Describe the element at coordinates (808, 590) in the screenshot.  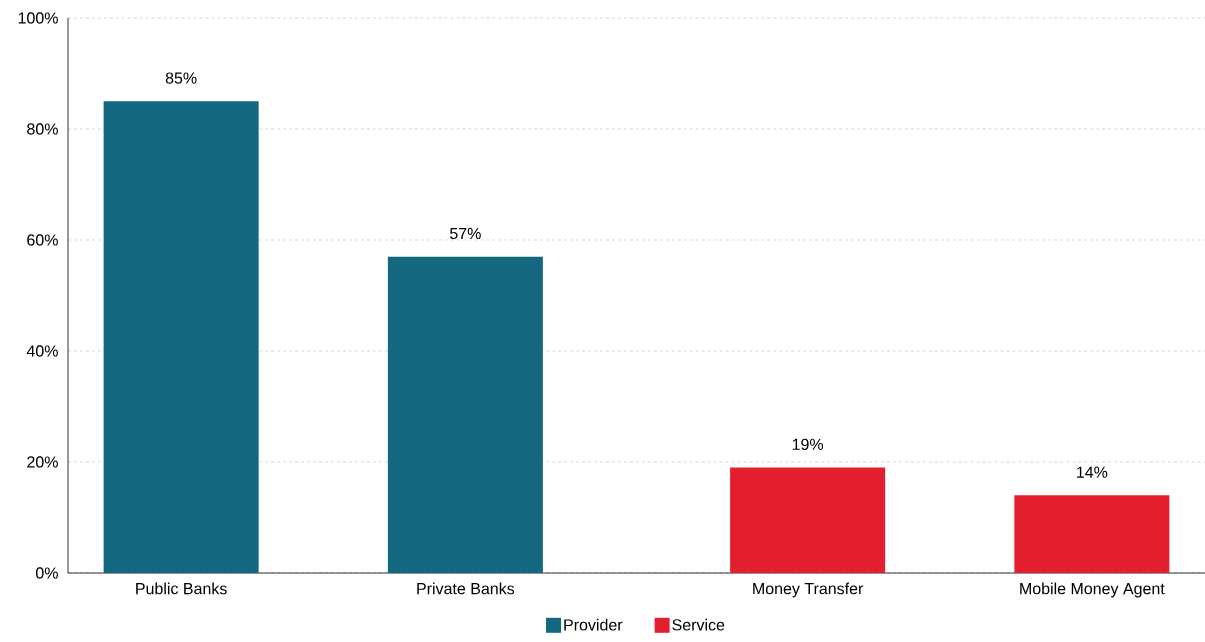
I see `x-tick-label: Money Transfer` at that location.